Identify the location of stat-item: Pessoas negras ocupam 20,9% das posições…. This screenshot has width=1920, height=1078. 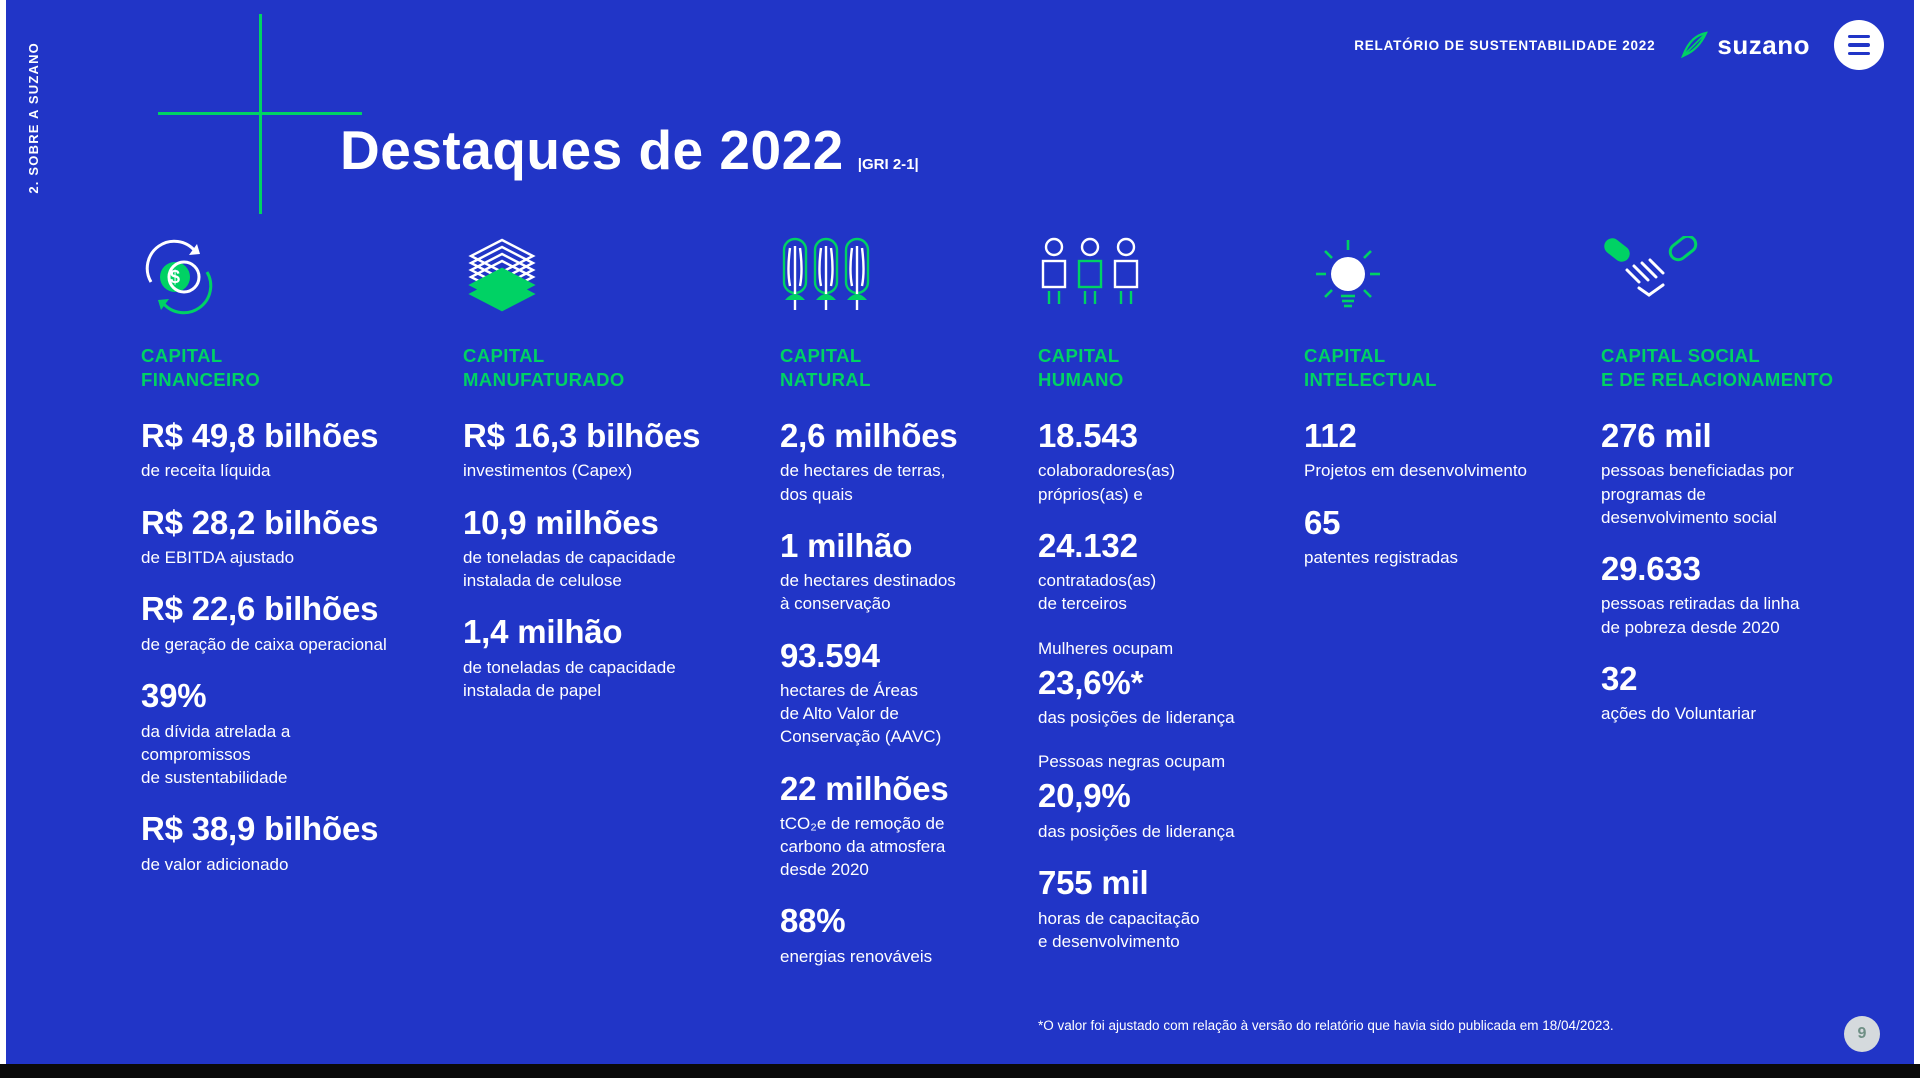
(1160, 797).